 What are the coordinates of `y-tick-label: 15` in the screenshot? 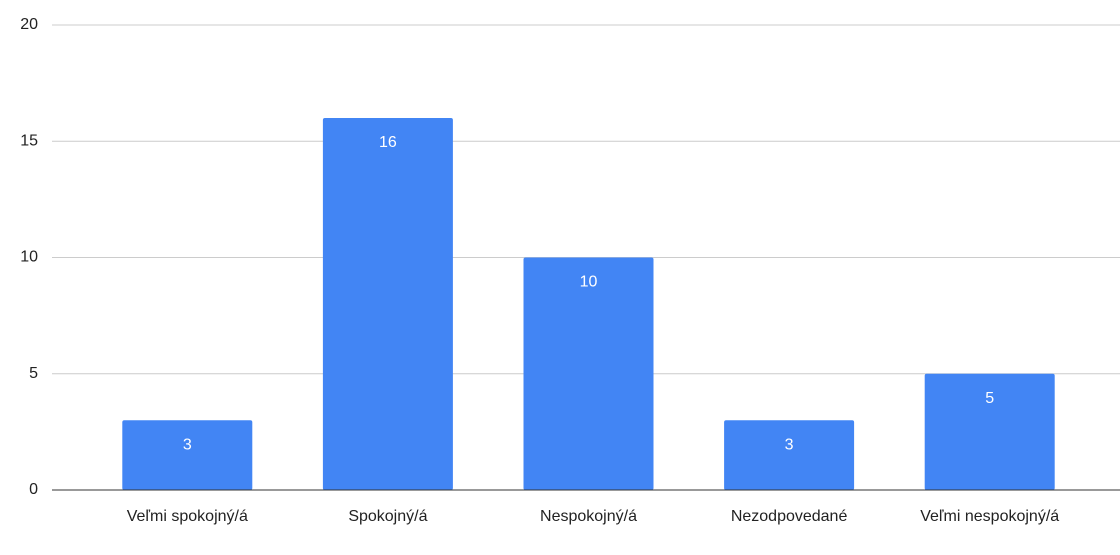 It's located at (29, 140).